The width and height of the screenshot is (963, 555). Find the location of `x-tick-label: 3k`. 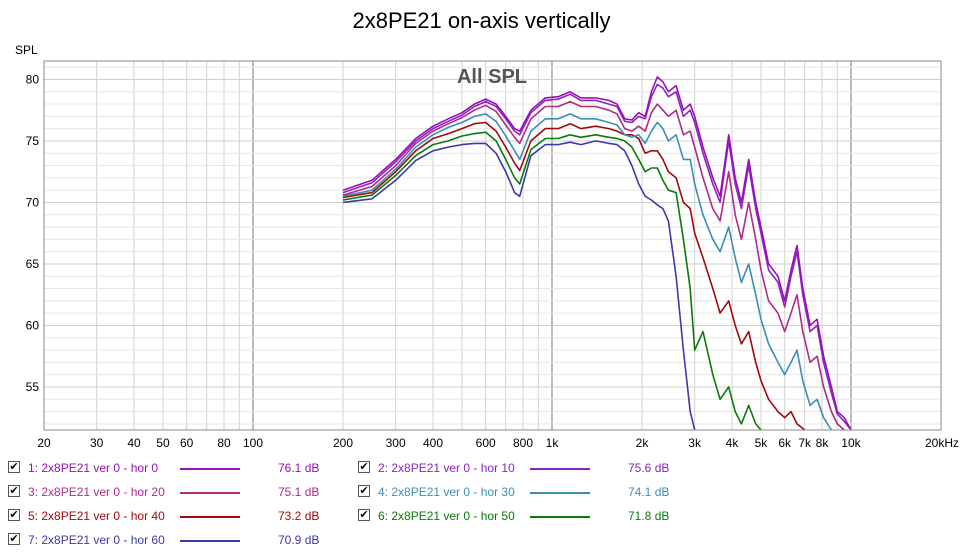

x-tick-label: 3k is located at coordinates (695, 443).